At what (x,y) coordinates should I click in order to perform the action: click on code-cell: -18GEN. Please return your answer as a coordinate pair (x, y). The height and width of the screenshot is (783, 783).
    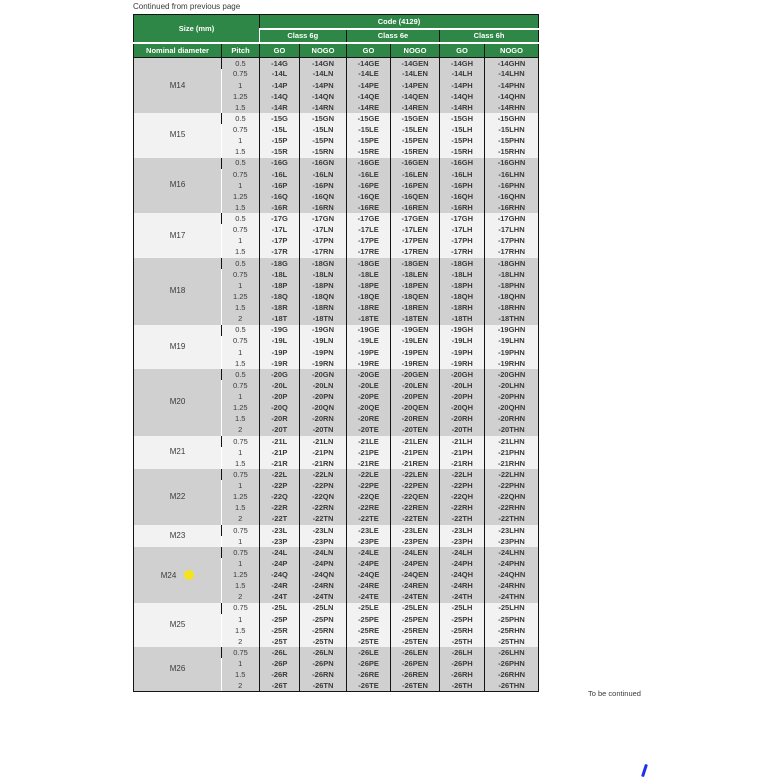
    Looking at the image, I should click on (415, 263).